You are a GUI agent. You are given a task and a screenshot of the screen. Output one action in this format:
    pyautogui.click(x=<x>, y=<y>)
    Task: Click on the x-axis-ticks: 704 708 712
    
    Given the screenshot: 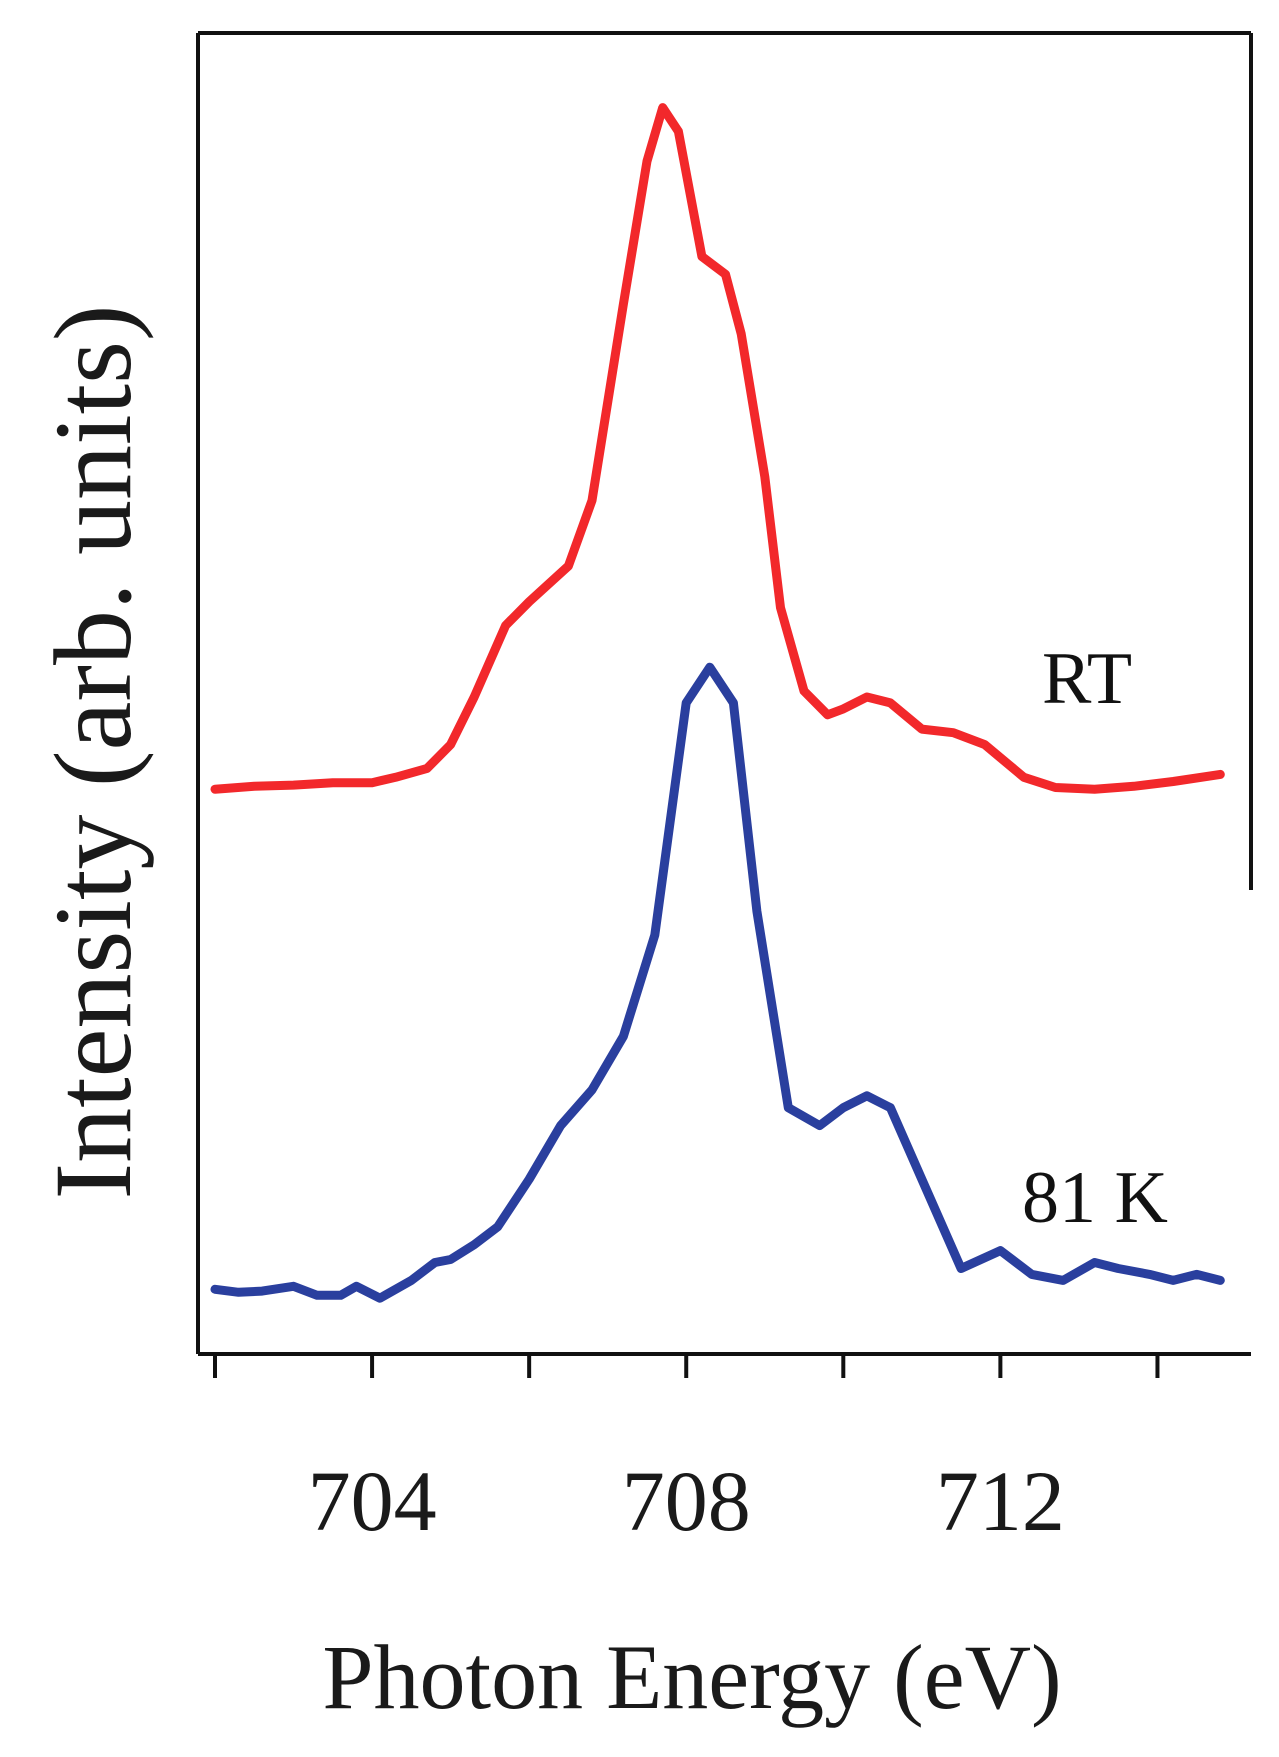 What is the action you would take?
    pyautogui.click(x=686, y=1451)
    